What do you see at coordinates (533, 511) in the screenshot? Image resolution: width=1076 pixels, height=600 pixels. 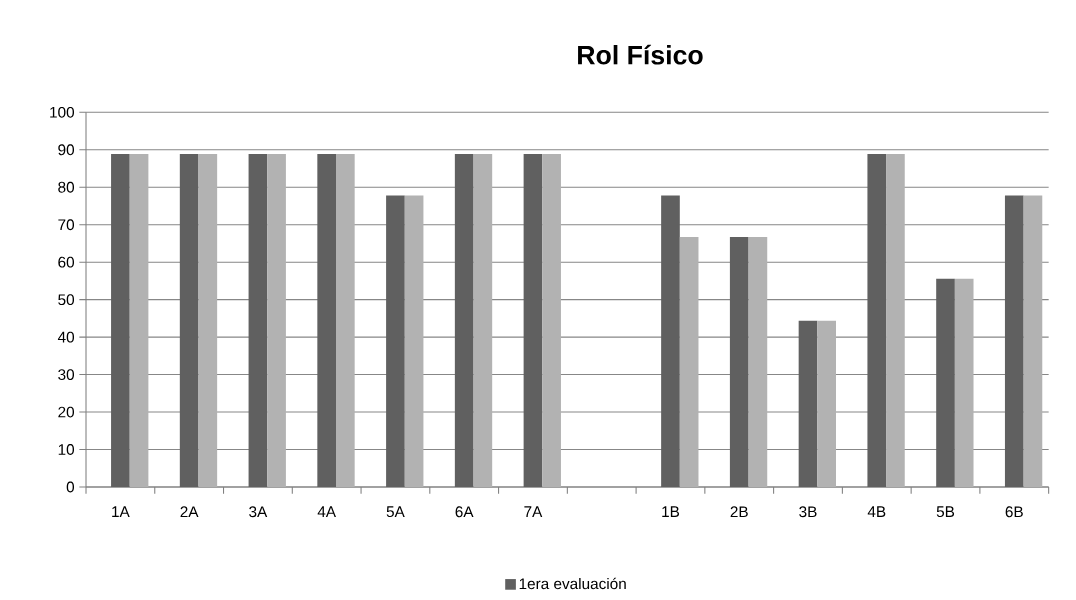 I see `x-tick-label: 7A` at bounding box center [533, 511].